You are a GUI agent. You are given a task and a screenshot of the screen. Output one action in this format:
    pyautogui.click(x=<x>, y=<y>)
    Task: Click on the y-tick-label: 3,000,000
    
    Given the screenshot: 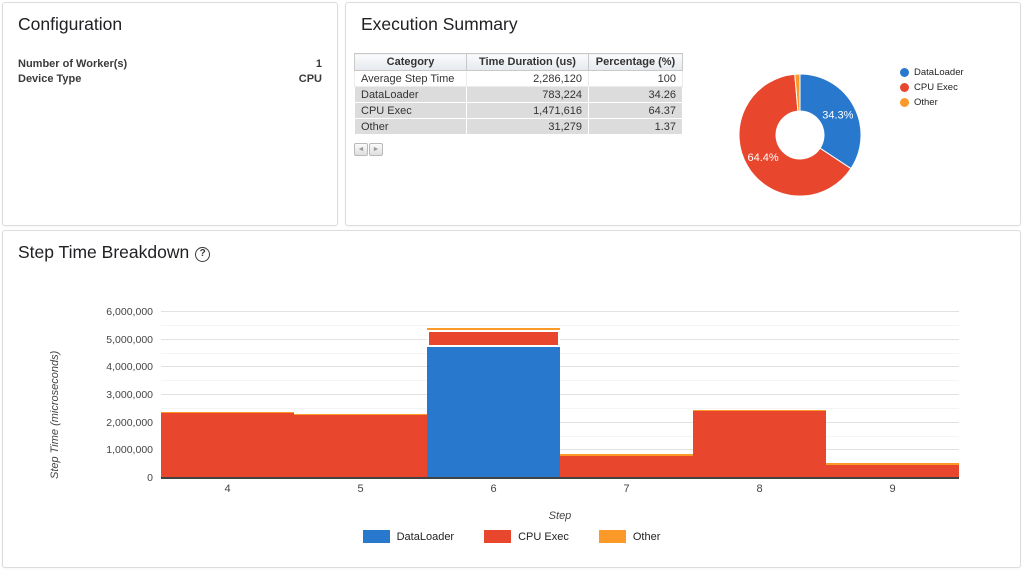 What is the action you would take?
    pyautogui.click(x=129, y=395)
    